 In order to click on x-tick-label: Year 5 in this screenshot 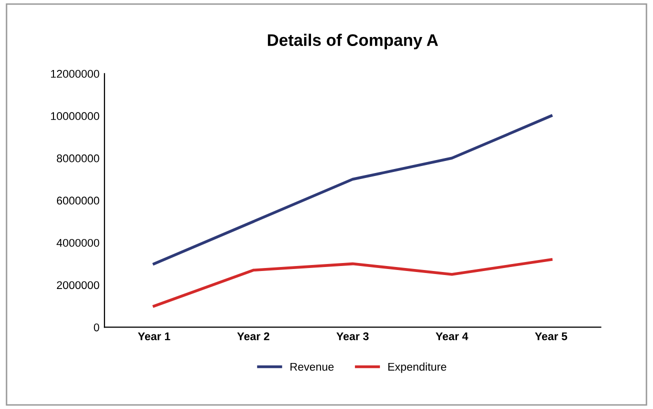, I will do `click(551, 336)`.